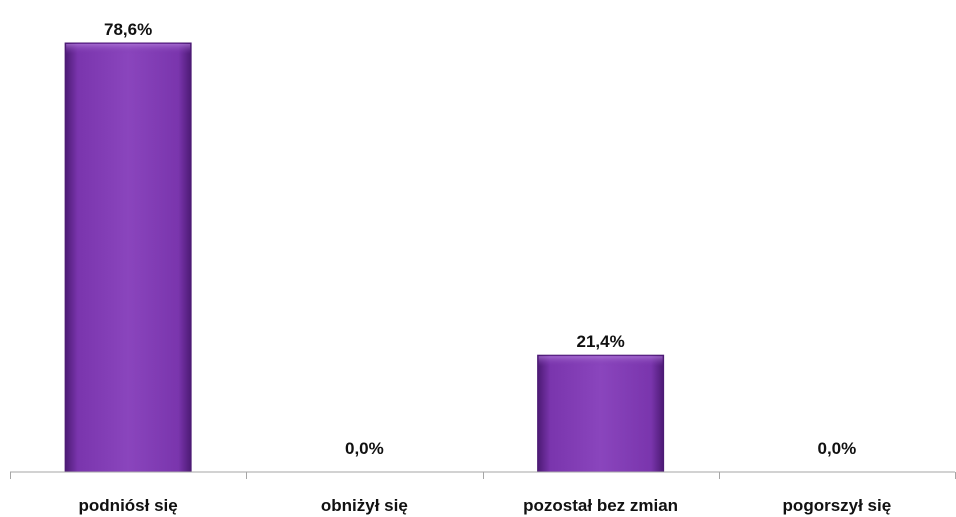 This screenshot has width=956, height=517. What do you see at coordinates (483, 475) in the screenshot?
I see `x-axis` at bounding box center [483, 475].